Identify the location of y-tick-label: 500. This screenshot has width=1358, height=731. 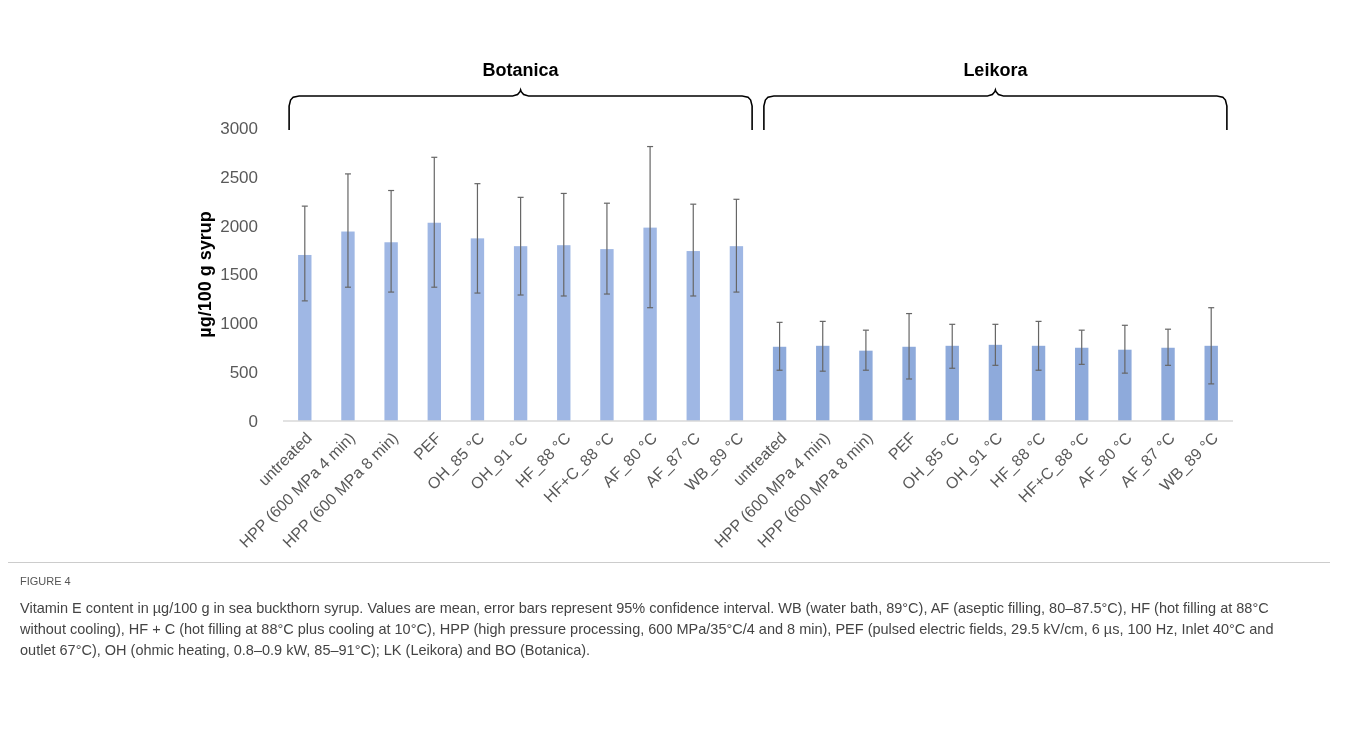
(243, 373).